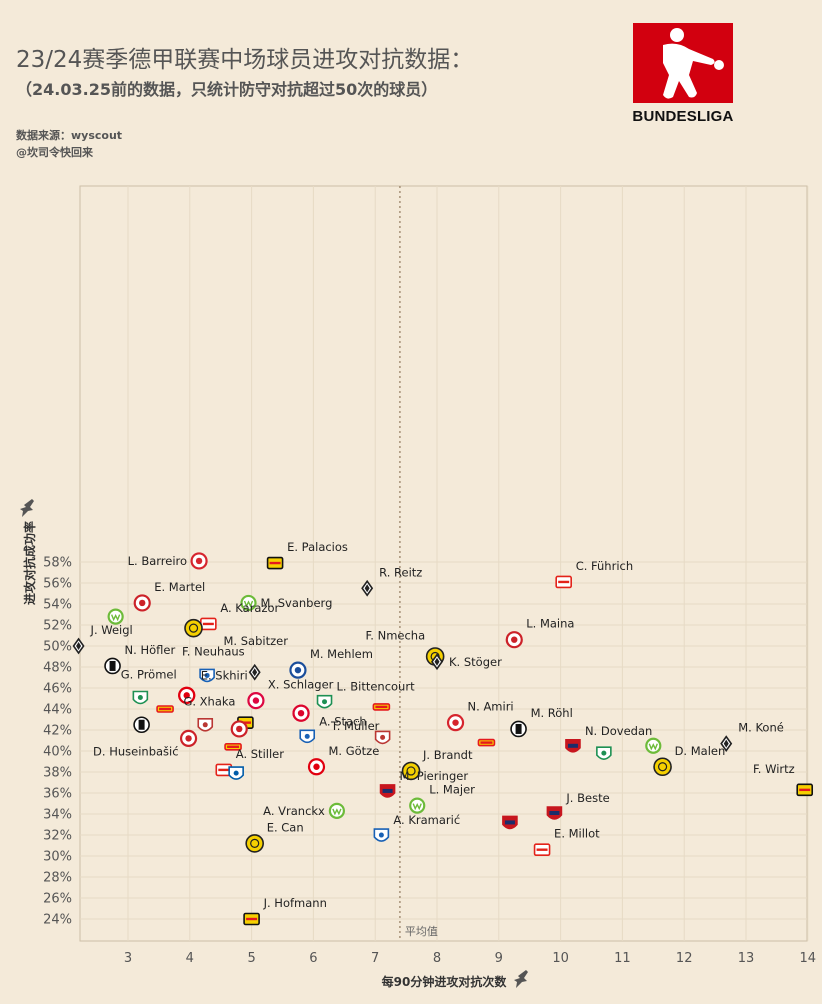  Describe the element at coordinates (341, 654) in the screenshot. I see `point-label: M. Mehlem` at that location.